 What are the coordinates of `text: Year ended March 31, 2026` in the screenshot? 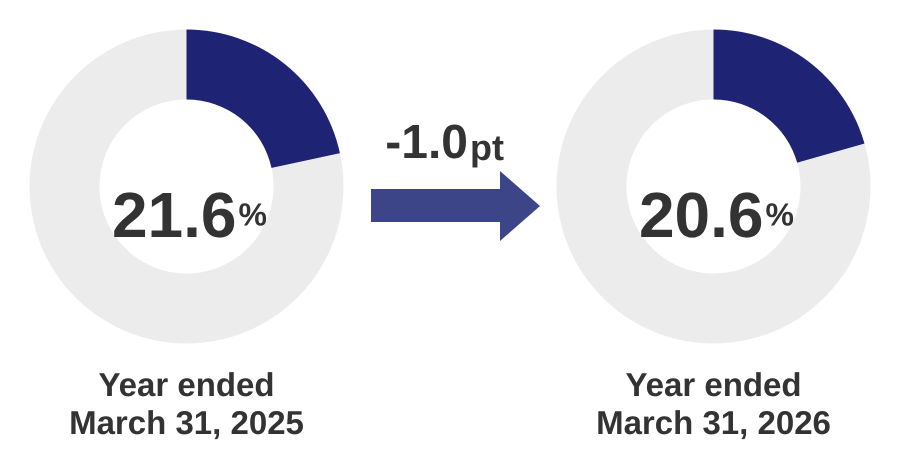 It's located at (713, 403).